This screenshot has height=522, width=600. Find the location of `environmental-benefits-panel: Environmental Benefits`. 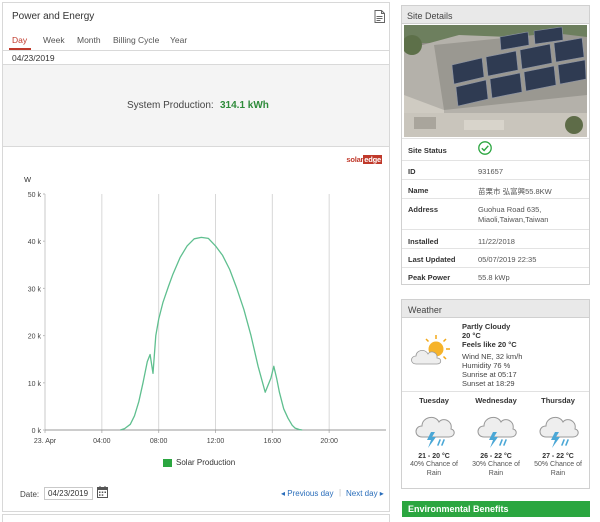

environmental-benefits-panel: Environmental Benefits is located at coordinates (496, 509).